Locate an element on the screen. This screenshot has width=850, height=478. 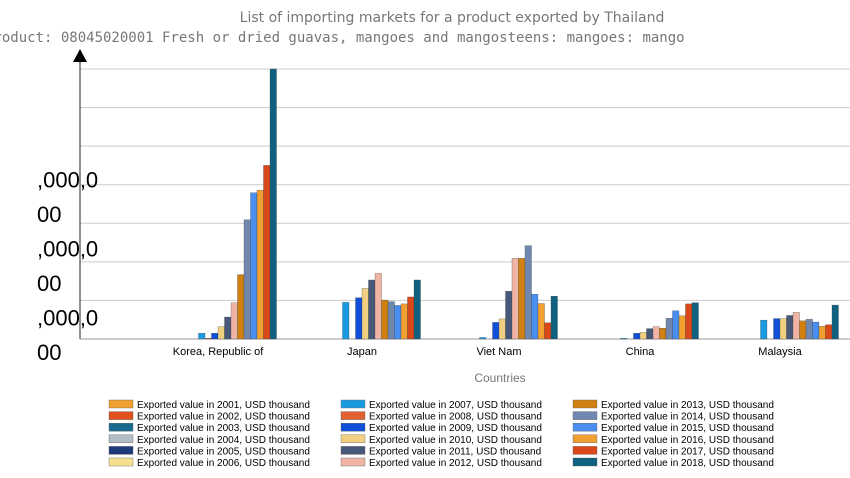
legend-label: Exported value in 2016, USD thousand is located at coordinates (687, 440).